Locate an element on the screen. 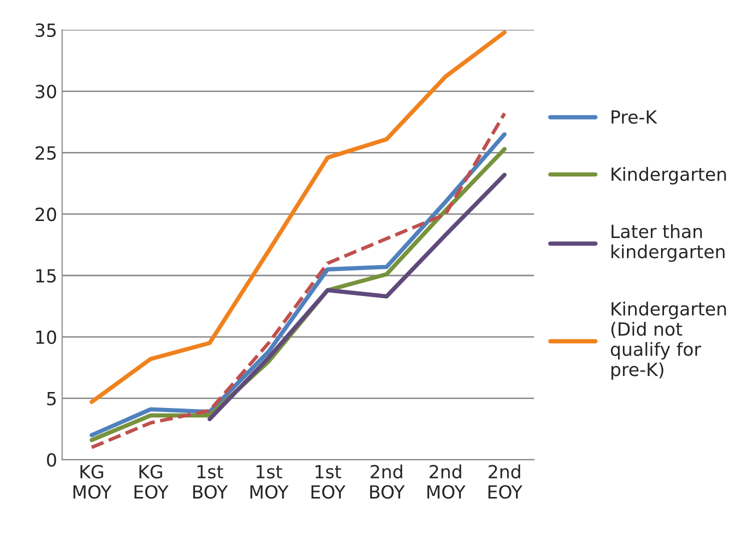 This screenshot has height=544, width=749. x-tick-label: 1st EOY is located at coordinates (329, 482).